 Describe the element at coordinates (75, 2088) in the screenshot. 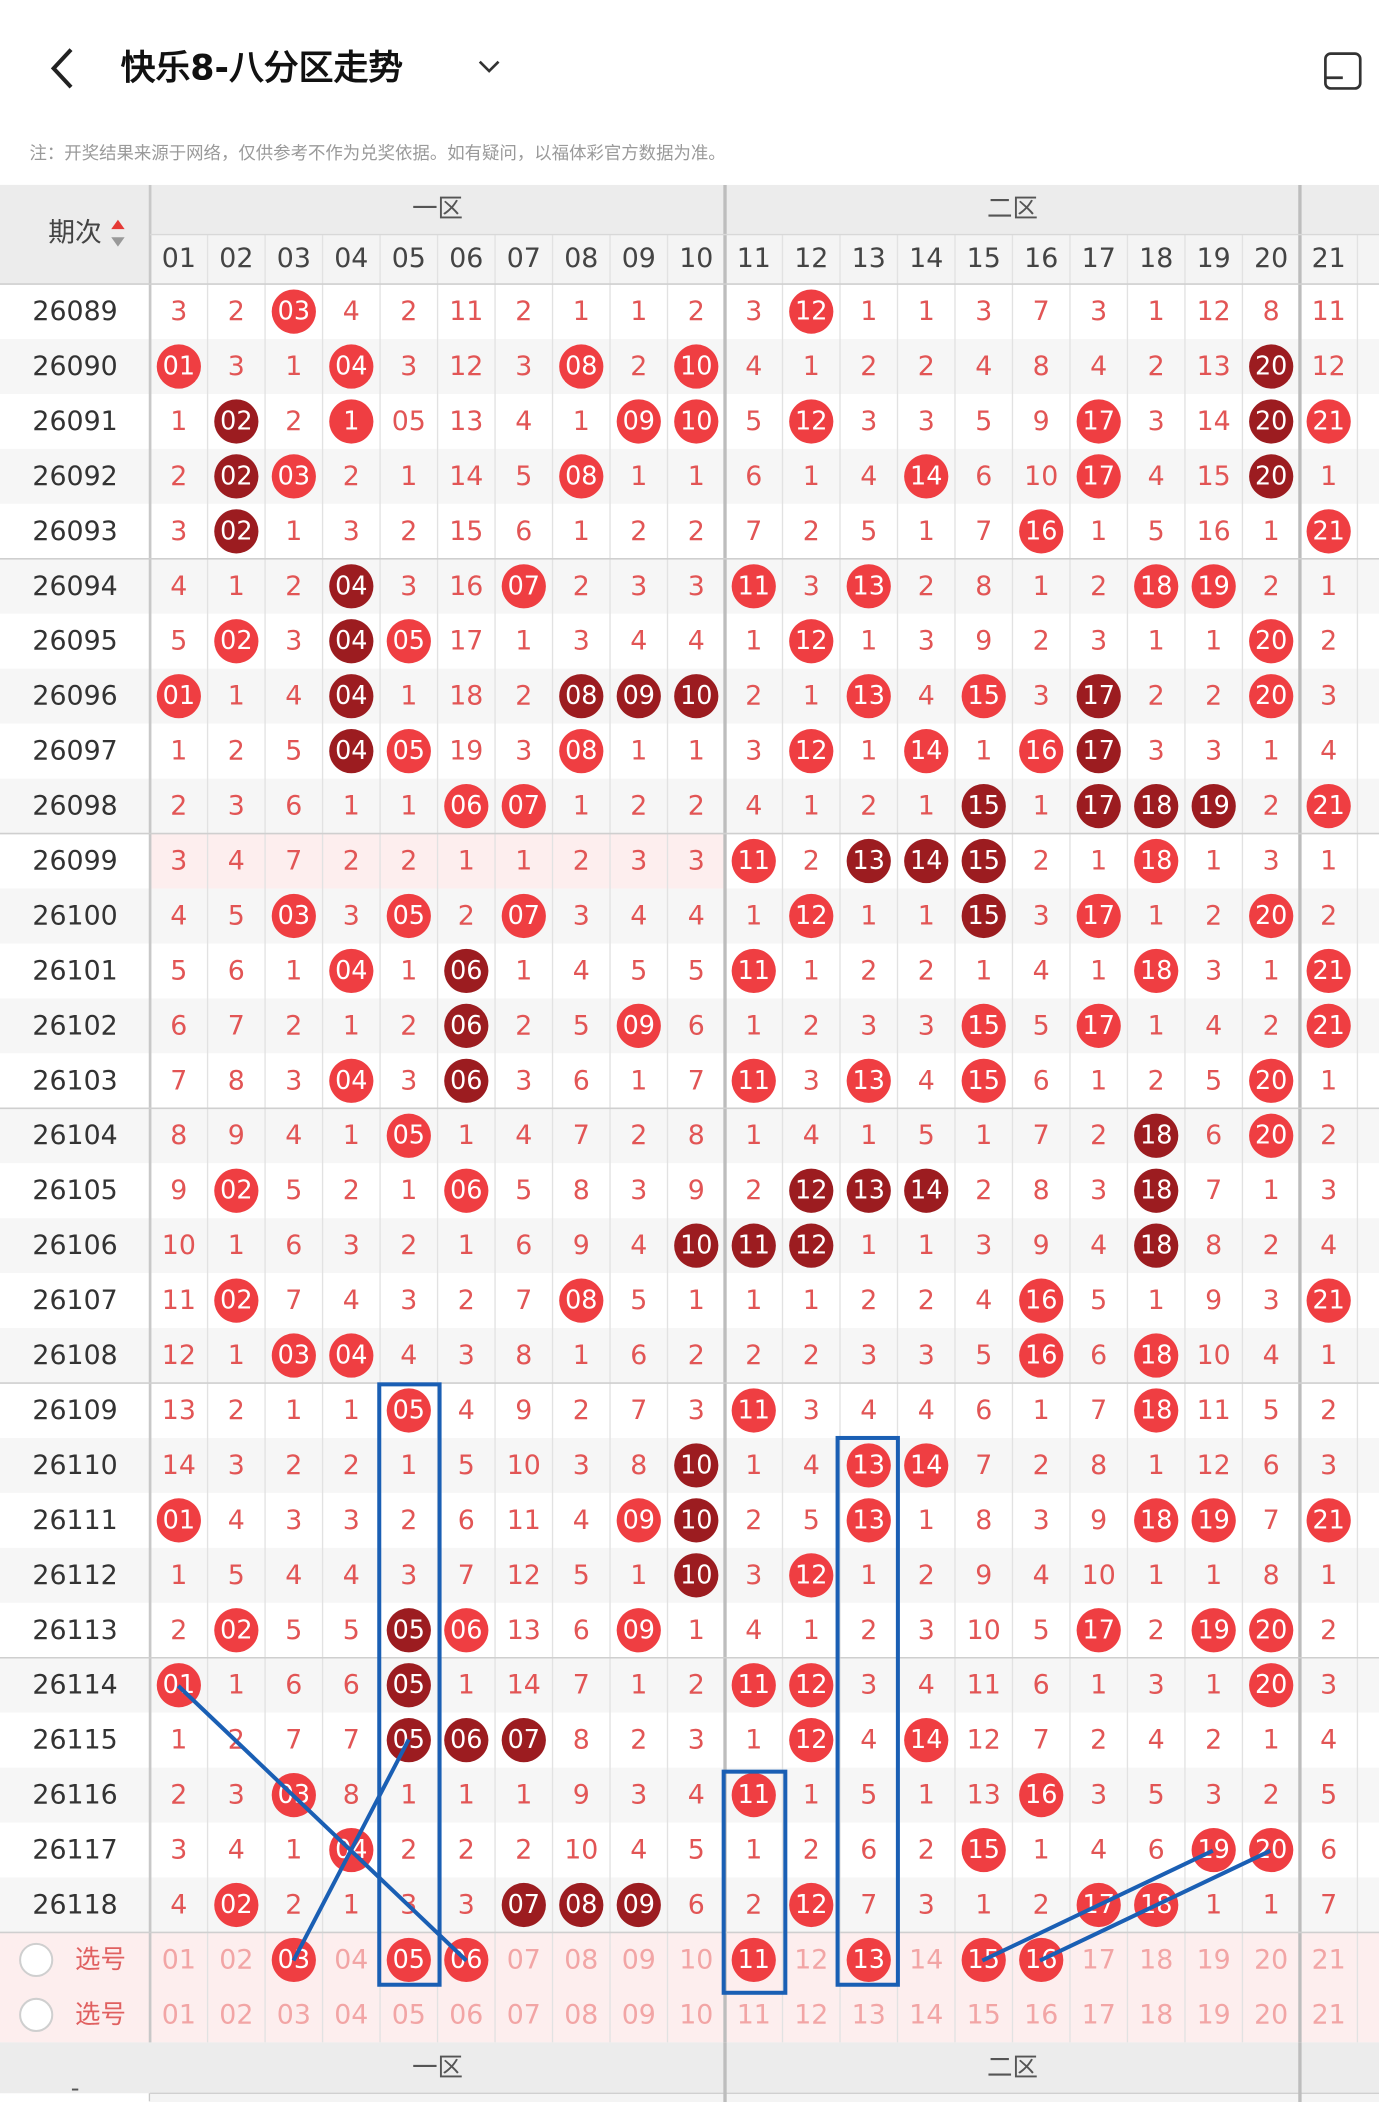

I see `footer-mark: -` at that location.